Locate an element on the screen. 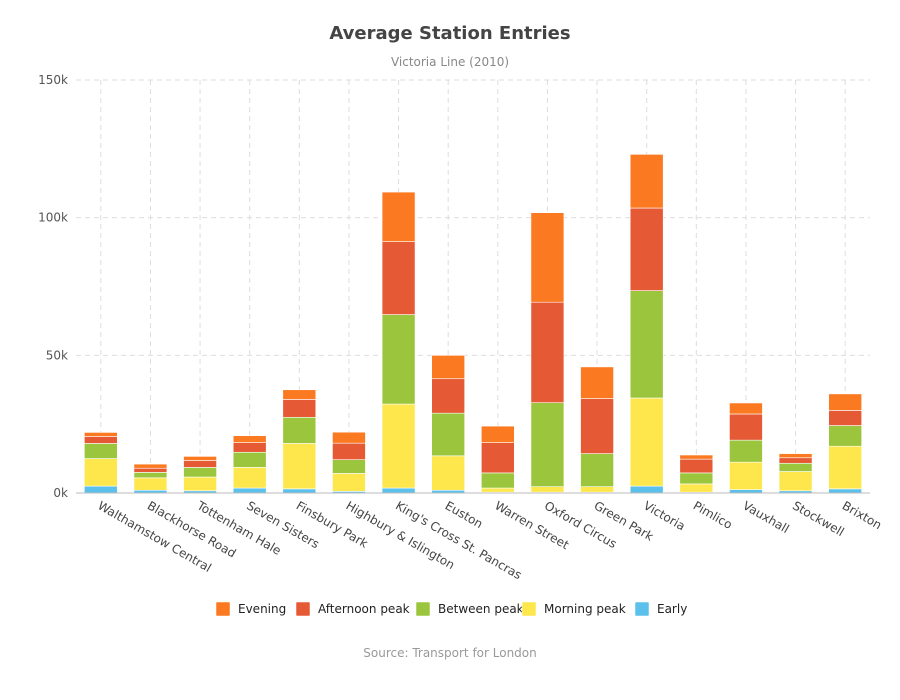  legend-item: Morning peak is located at coordinates (573, 609).